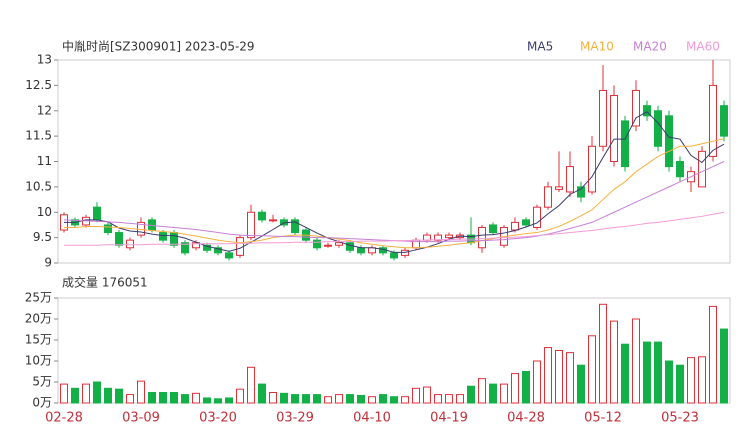 The height and width of the screenshot is (444, 740). I want to click on legend-label: MA5, so click(540, 47).